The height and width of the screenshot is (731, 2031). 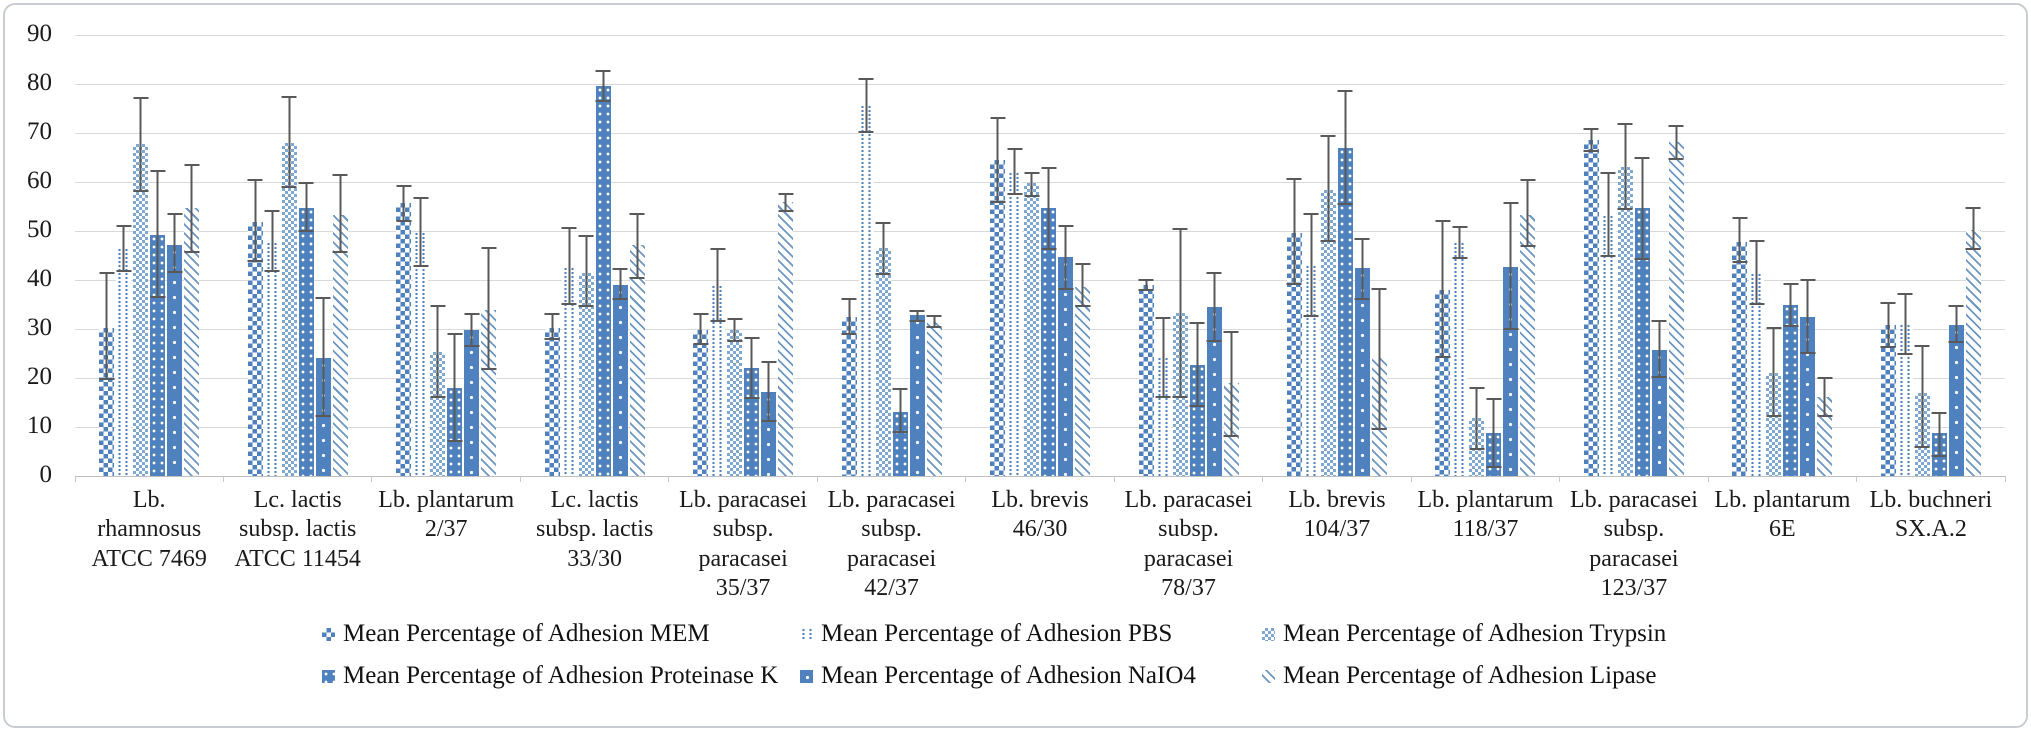 What do you see at coordinates (594, 529) in the screenshot?
I see `x-category-label-text: Lc. lactis subsp. lactis 33/30` at bounding box center [594, 529].